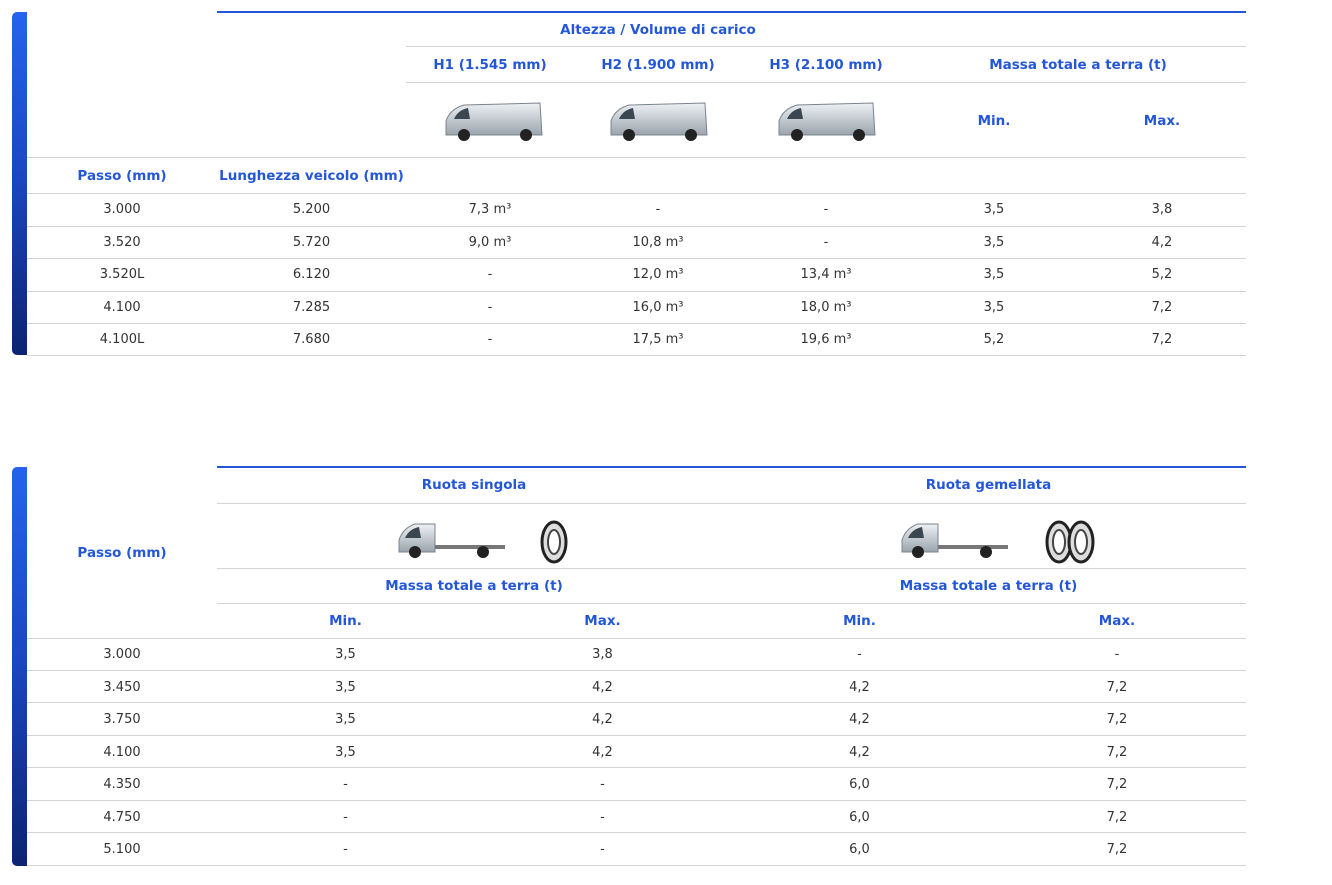 This screenshot has height=885, width=1332. What do you see at coordinates (311, 175) in the screenshot?
I see `header-cell: Lunghezza veicolo (mm)` at bounding box center [311, 175].